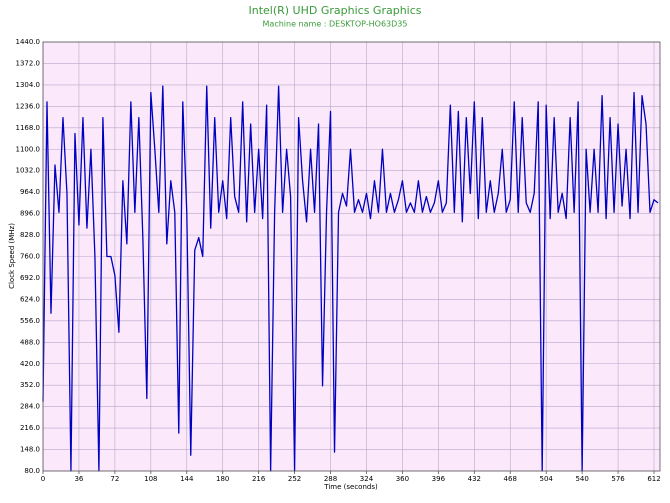  What do you see at coordinates (150, 479) in the screenshot?
I see `x-tick-label: 108` at bounding box center [150, 479].